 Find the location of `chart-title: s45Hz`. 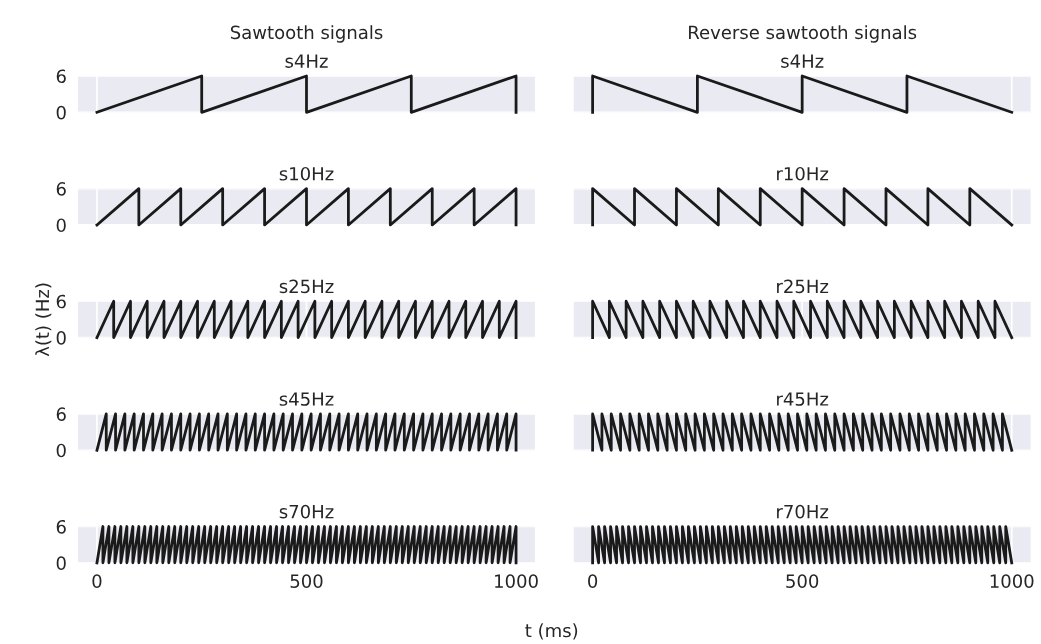

chart-title: s45Hz is located at coordinates (306, 399).